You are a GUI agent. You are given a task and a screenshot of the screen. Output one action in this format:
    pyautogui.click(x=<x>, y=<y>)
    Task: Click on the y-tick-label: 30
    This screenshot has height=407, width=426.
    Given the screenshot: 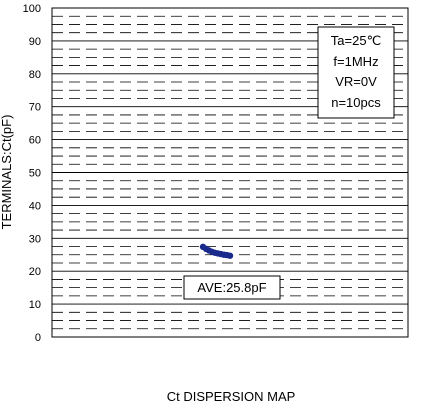 What is the action you would take?
    pyautogui.click(x=35, y=239)
    